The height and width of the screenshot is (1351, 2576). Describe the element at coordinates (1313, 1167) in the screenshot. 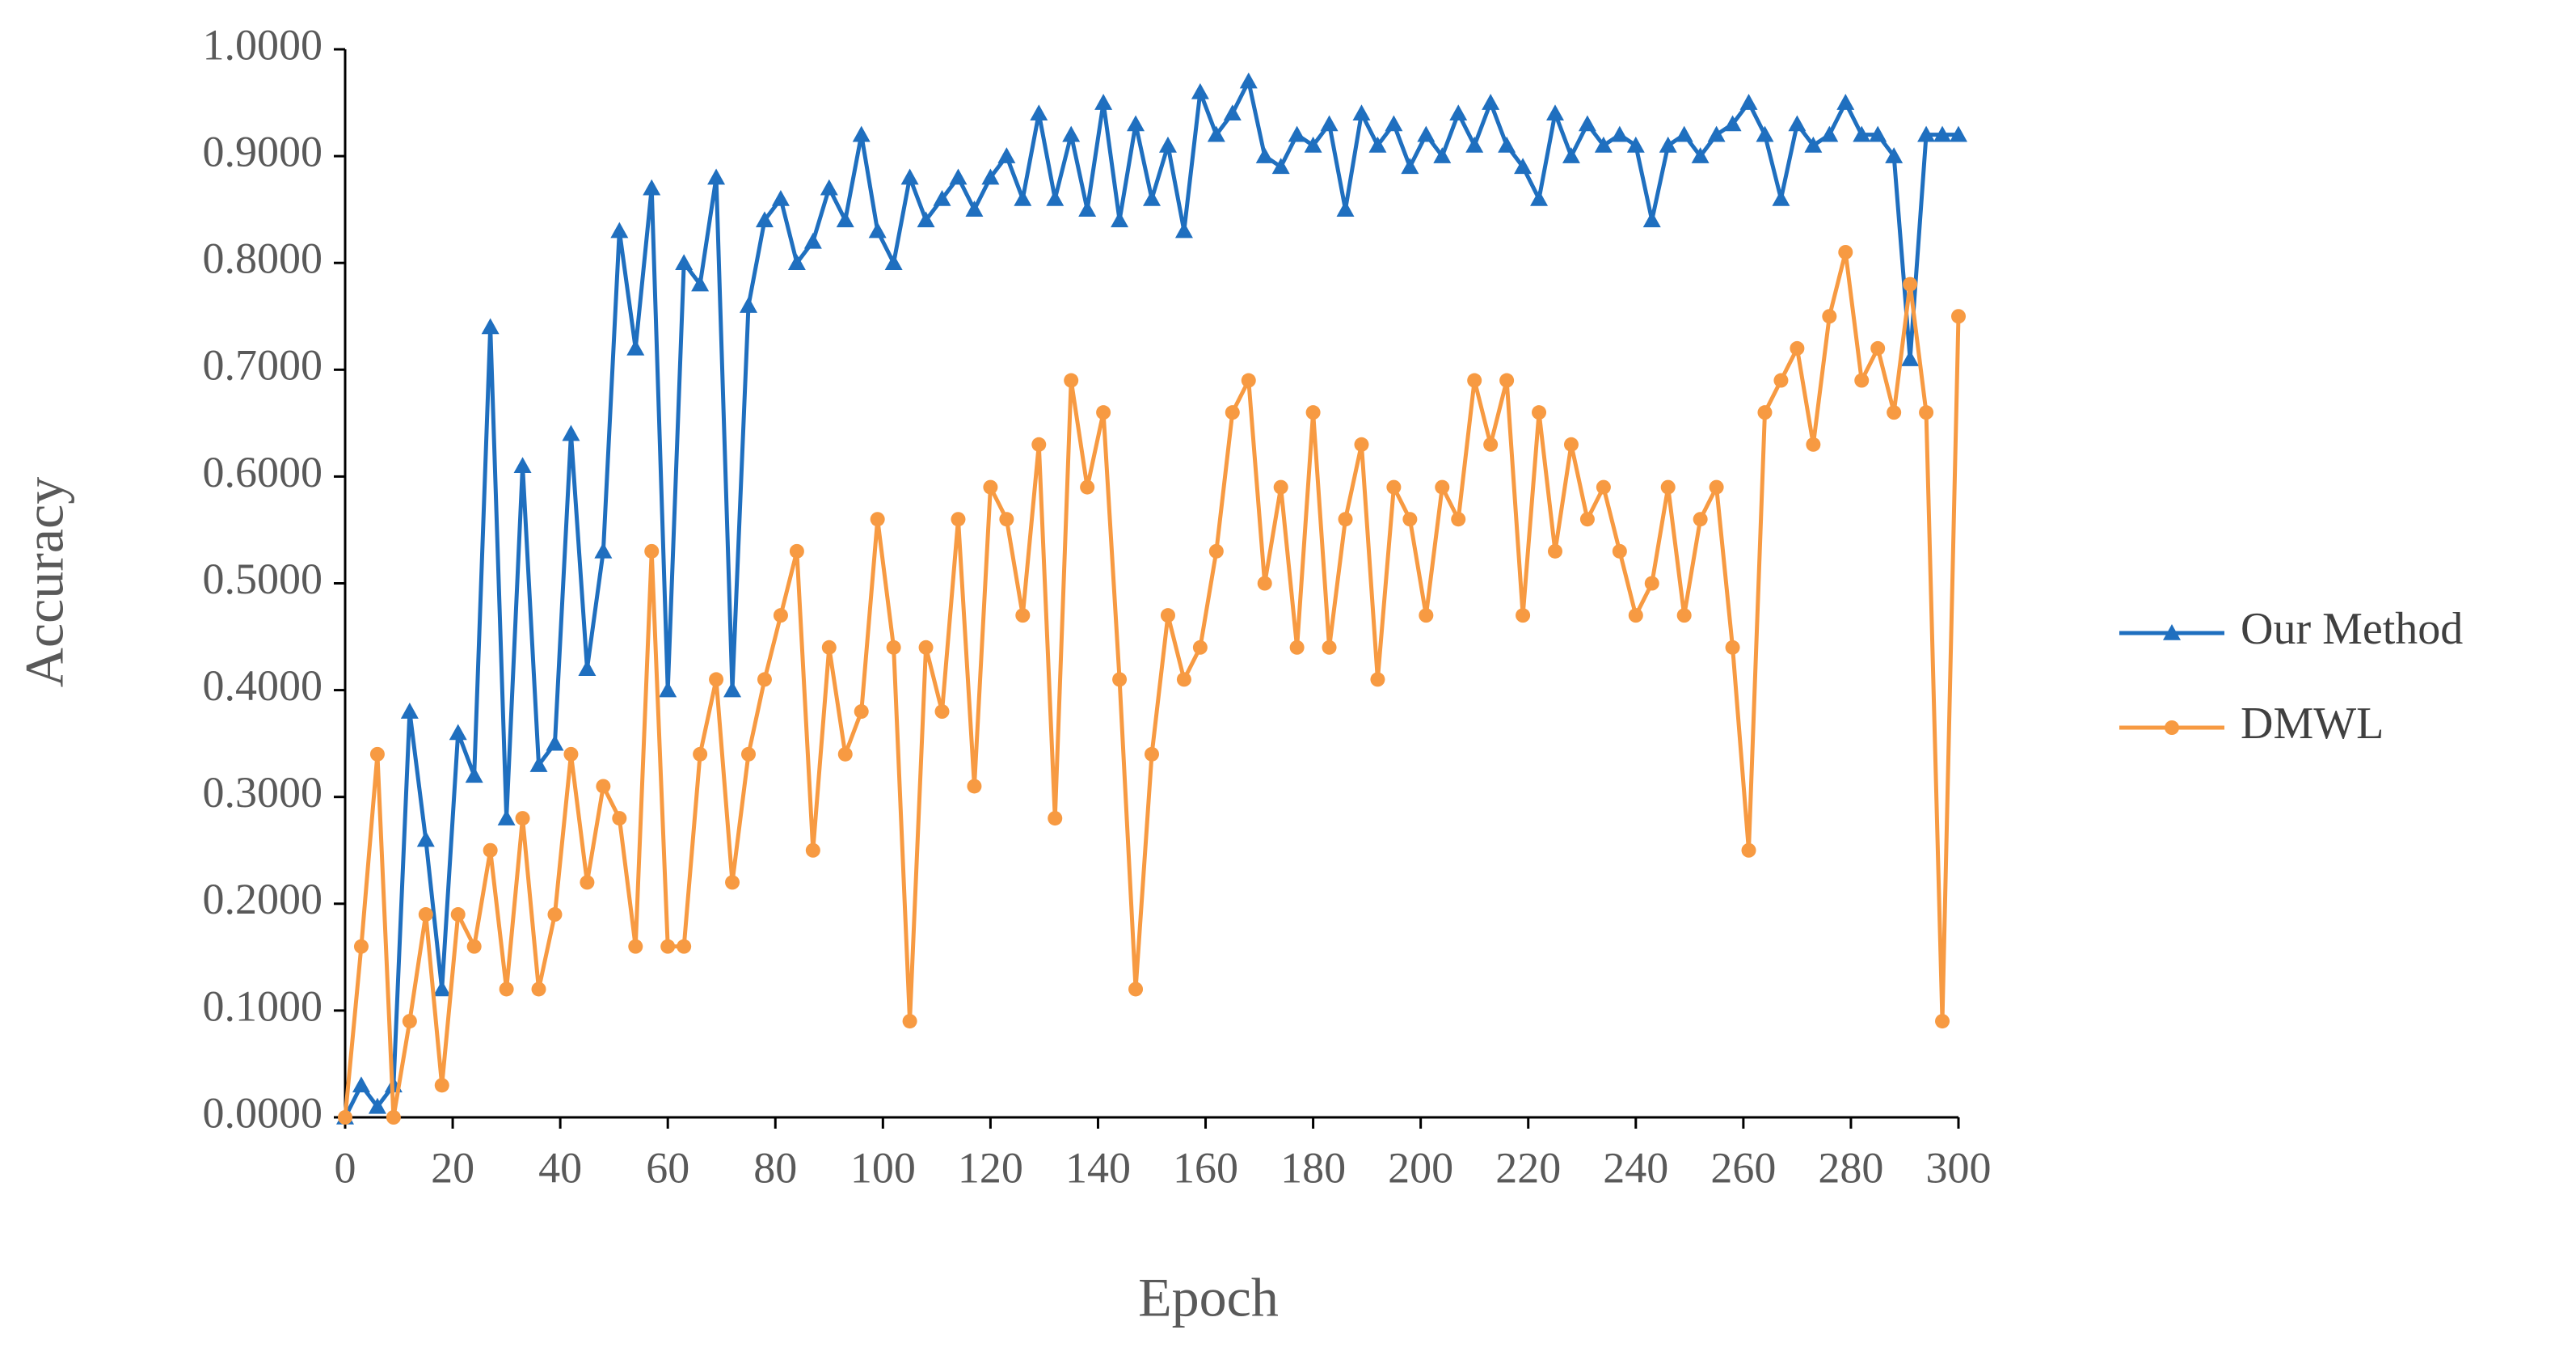

I see `x-tick-label: 180` at that location.